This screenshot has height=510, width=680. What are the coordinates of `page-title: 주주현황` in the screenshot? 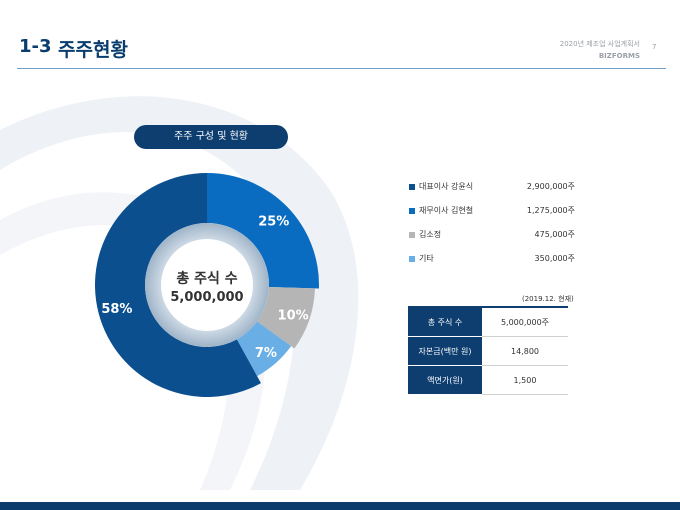 It's located at (93, 50).